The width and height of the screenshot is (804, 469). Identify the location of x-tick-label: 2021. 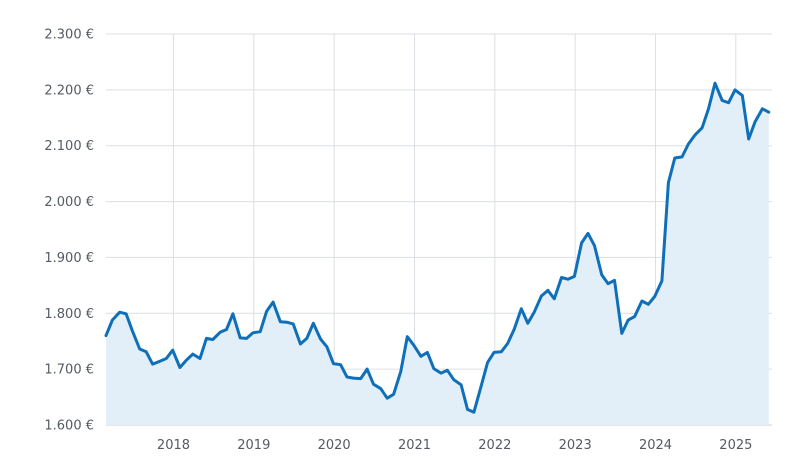
(414, 445).